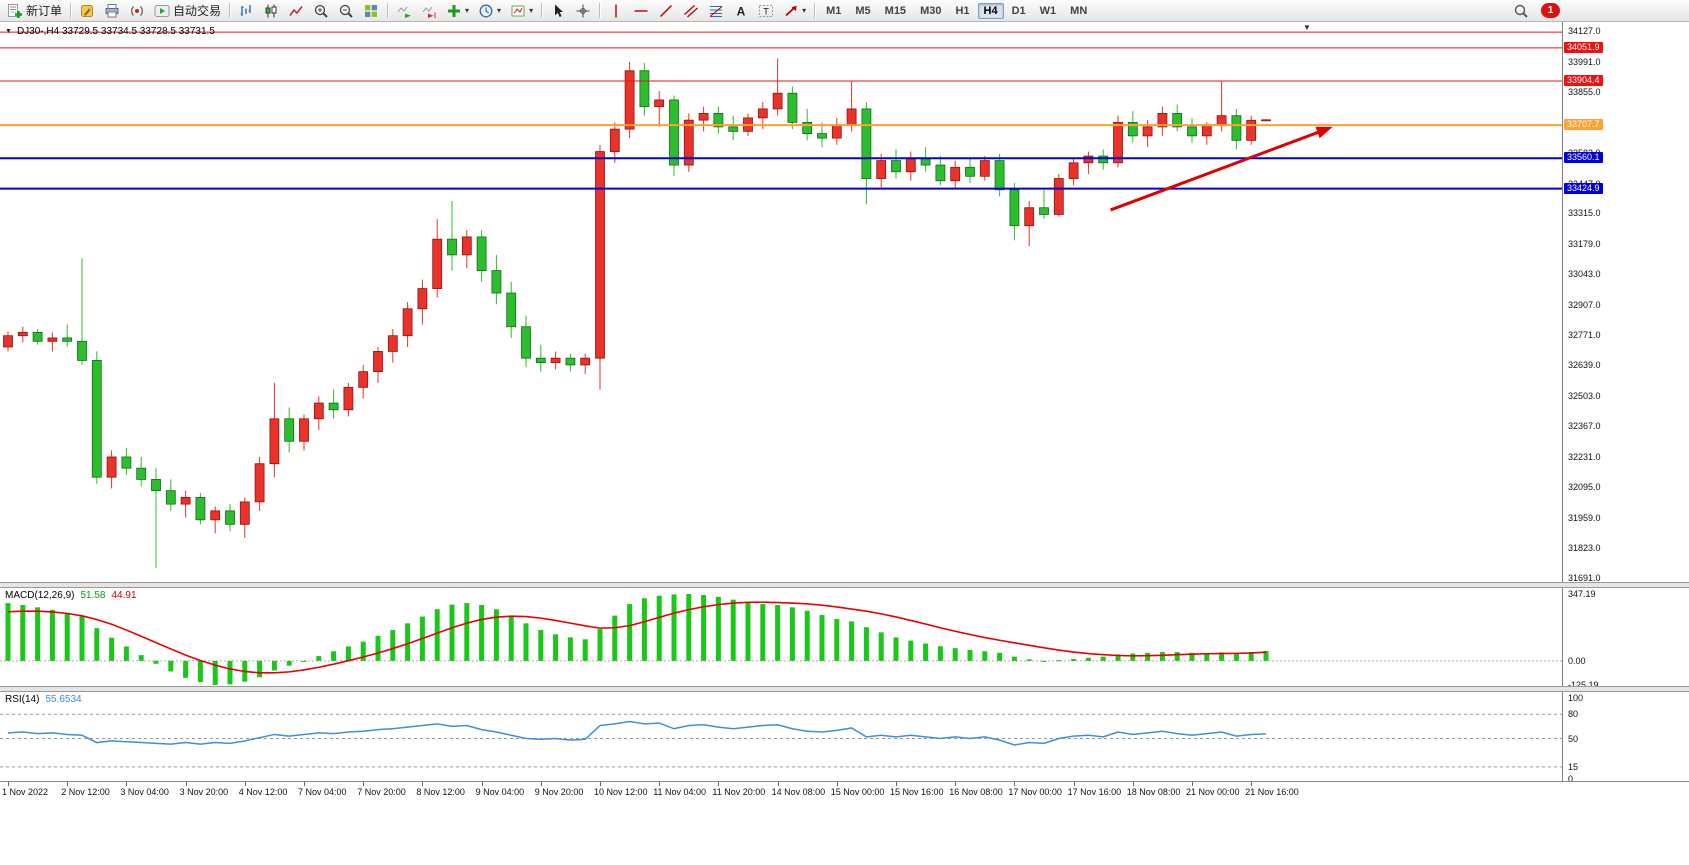 Image resolution: width=1689 pixels, height=865 pixels. What do you see at coordinates (34, 11) in the screenshot?
I see `new-order-button: 新订单` at bounding box center [34, 11].